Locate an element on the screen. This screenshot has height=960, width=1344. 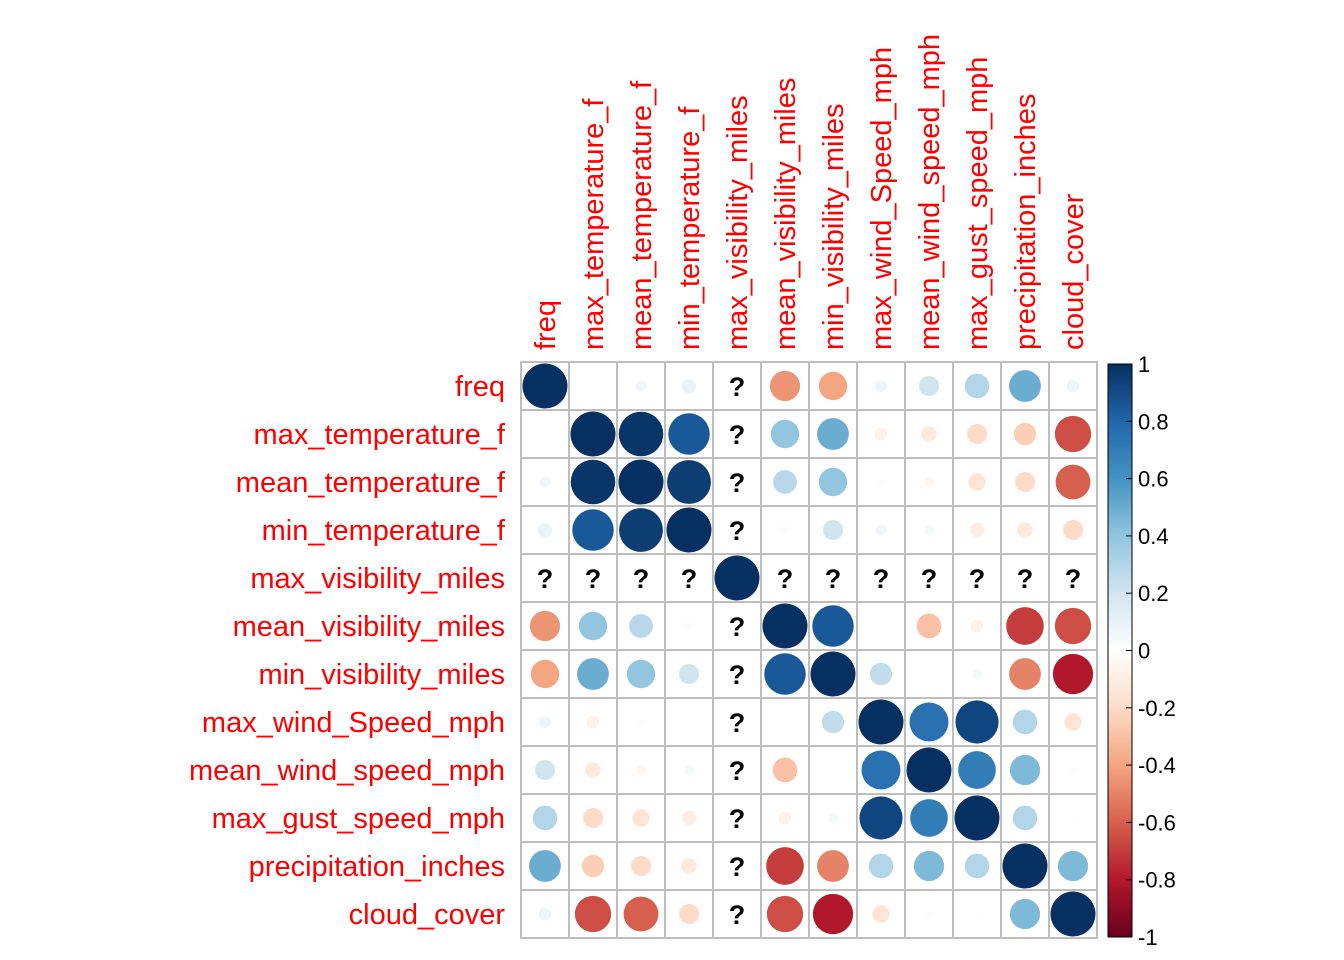
legend-tick-label: -1 is located at coordinates (1148, 937).